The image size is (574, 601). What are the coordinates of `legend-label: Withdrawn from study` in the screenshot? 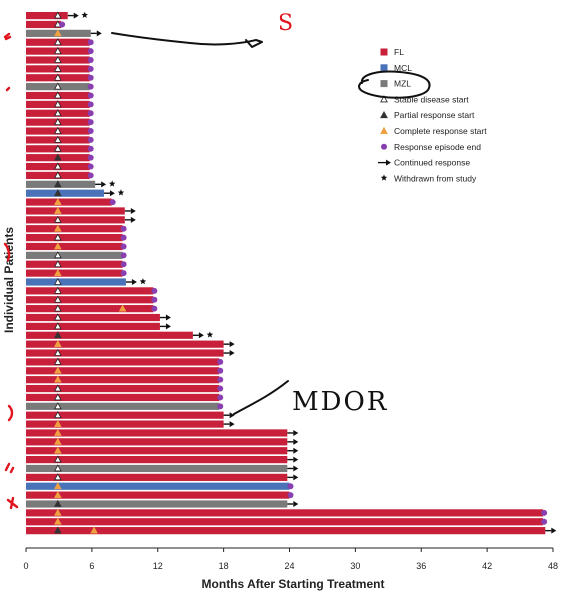 It's located at (435, 178).